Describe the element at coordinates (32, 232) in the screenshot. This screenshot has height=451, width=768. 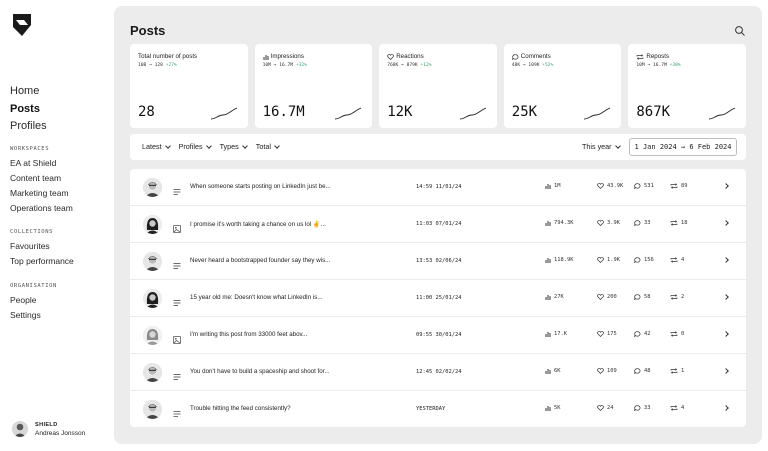
I see `nav-section-title: COLLECTIONS` at that location.